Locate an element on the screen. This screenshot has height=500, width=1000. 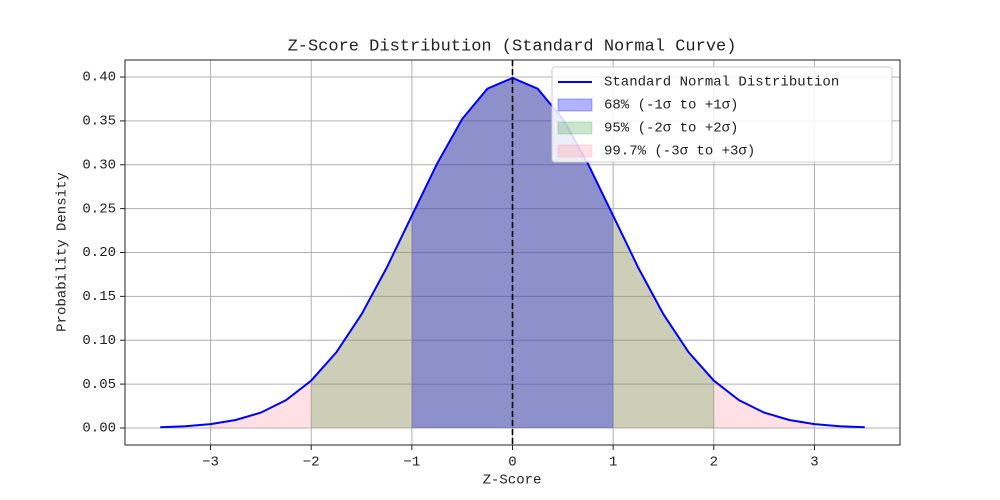
x-tick-label: −2 is located at coordinates (311, 463).